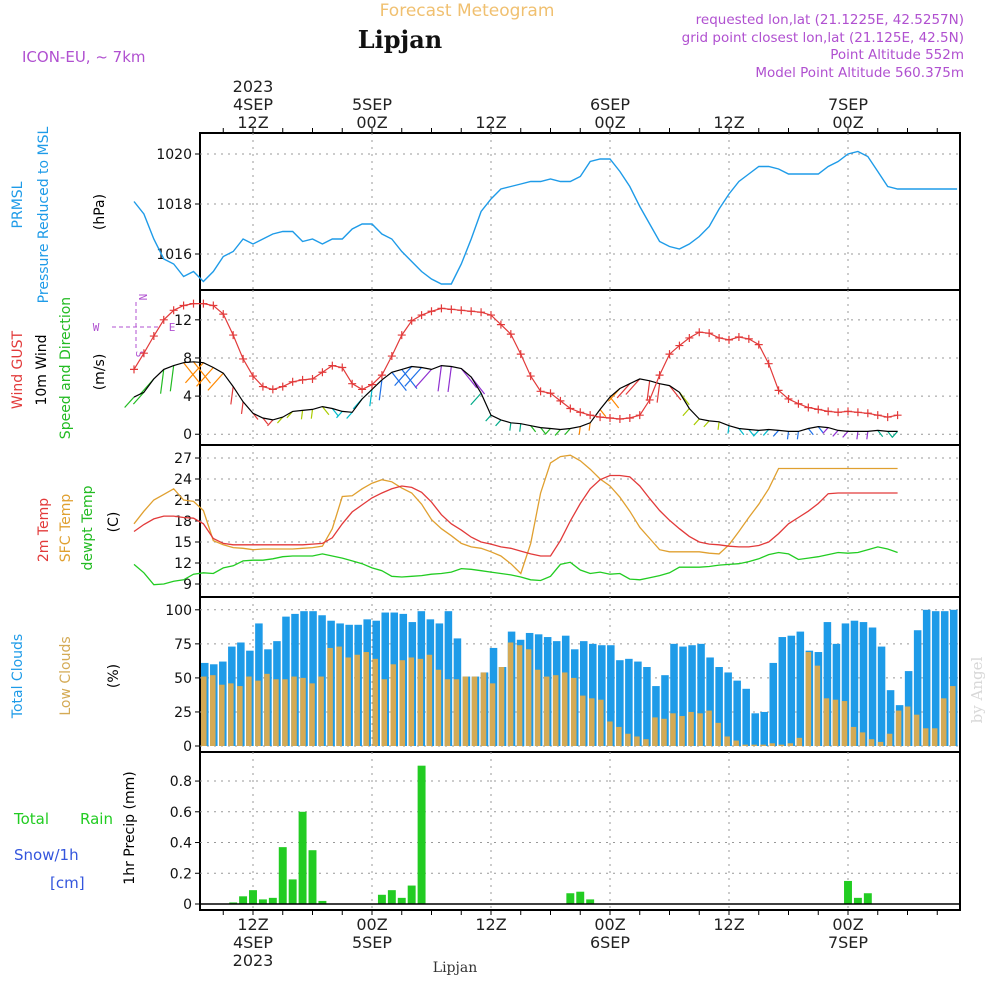 This screenshot has width=1000, height=1000. I want to click on wind-ticks: 0 4 8 12, so click(567, 378).